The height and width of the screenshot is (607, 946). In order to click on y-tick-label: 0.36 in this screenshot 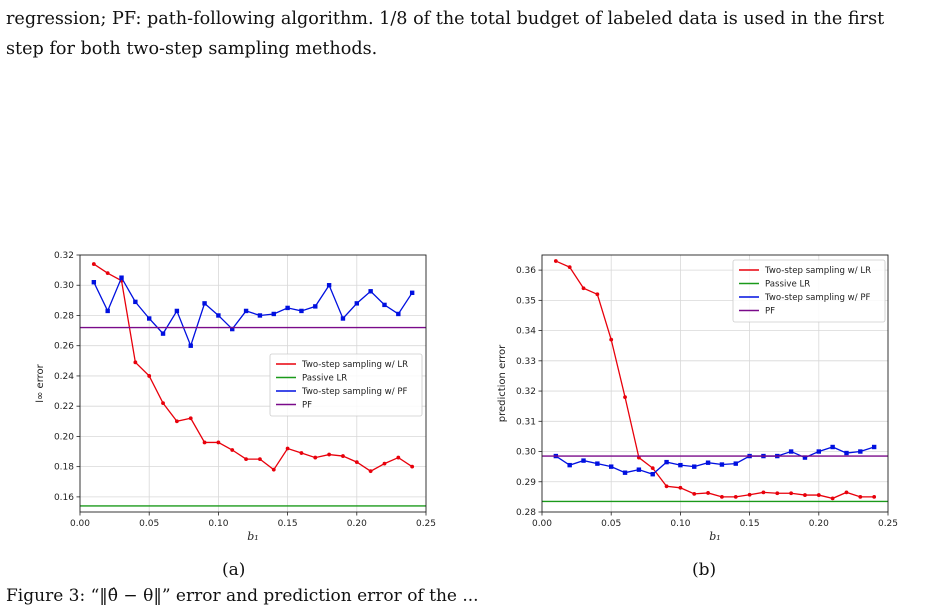, I will do `click(526, 271)`.